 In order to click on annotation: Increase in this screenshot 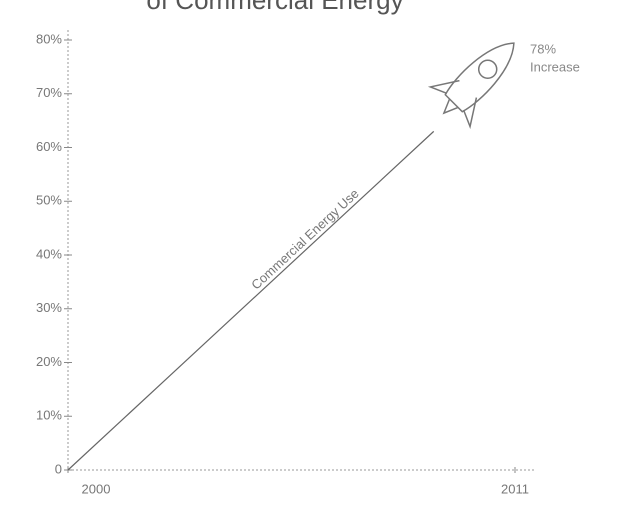, I will do `click(555, 66)`.